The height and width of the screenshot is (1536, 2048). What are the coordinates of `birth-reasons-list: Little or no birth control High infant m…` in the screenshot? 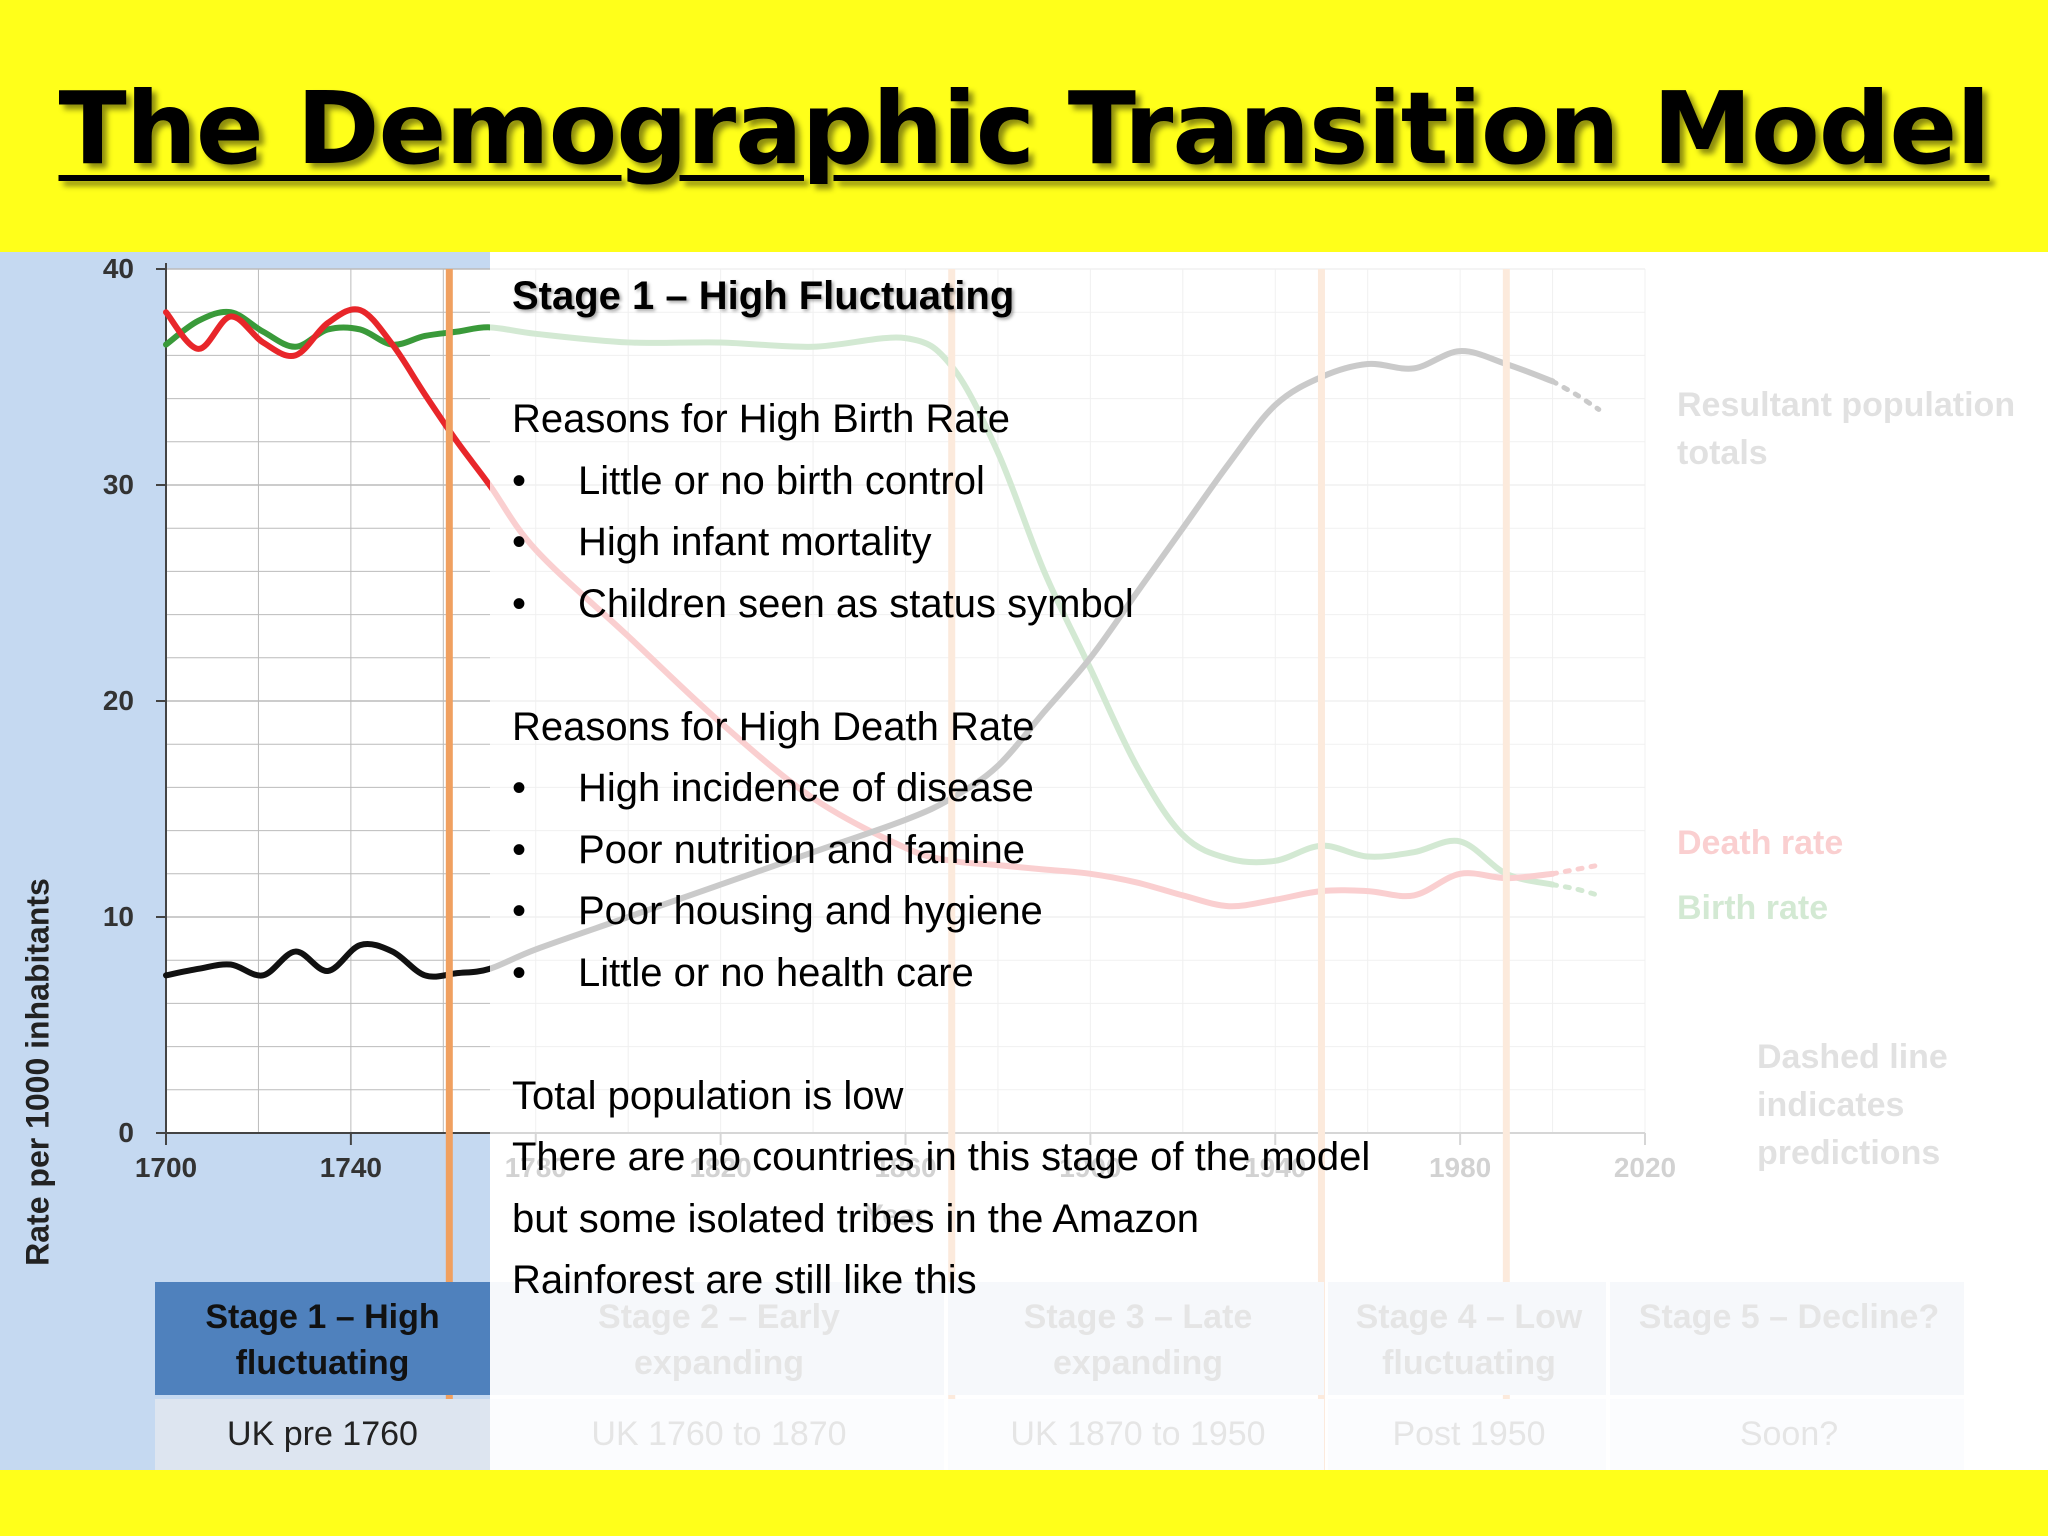 It's located at (942, 543).